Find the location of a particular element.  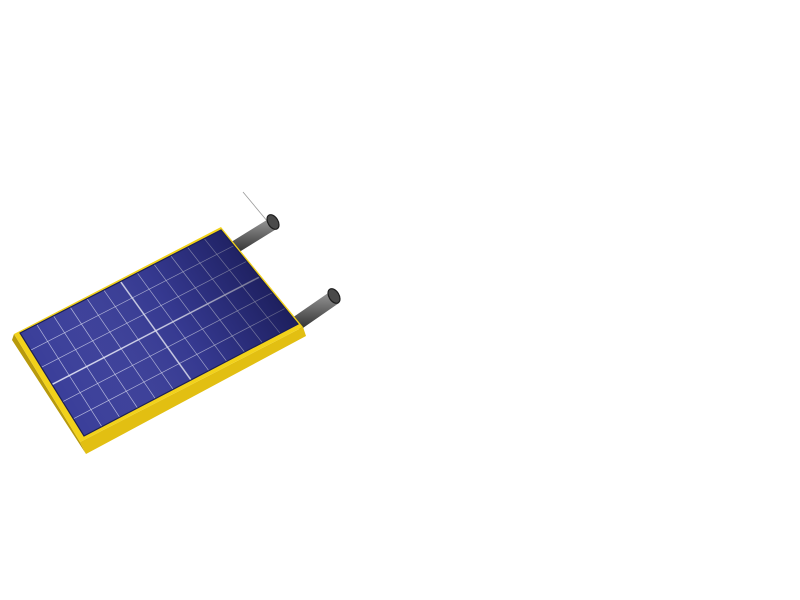

frame-side is located at coordinates (49, 394).